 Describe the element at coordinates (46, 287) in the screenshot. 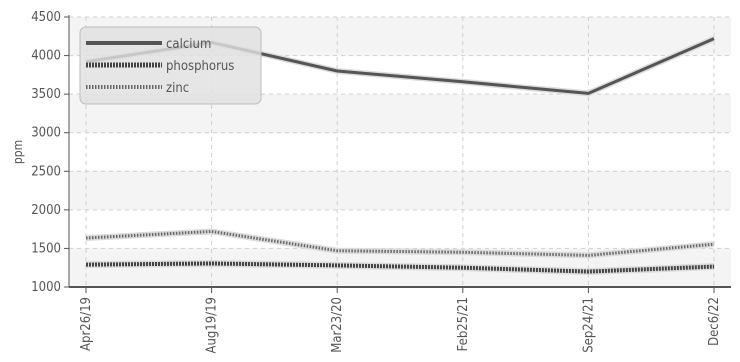

I see `y-tick-label: 1000` at that location.